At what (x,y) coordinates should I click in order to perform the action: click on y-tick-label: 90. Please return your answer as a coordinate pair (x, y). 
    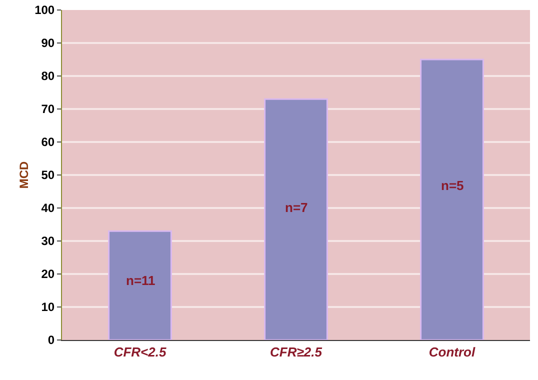
    Looking at the image, I should click on (48, 43).